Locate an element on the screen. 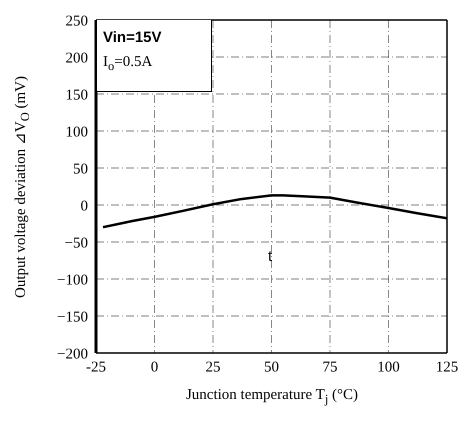  x-tick-label: 0 is located at coordinates (154, 368).